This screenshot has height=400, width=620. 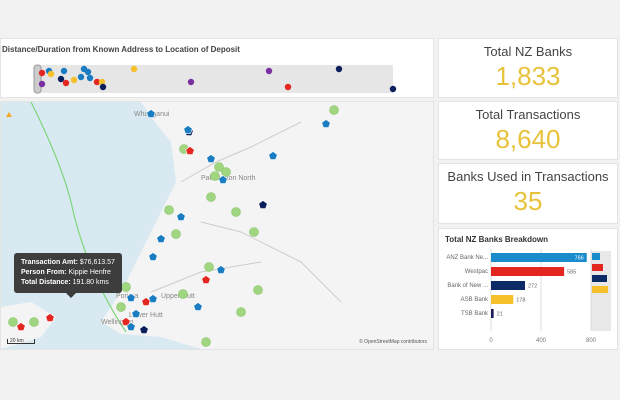 I want to click on category-label: ASB Bank, so click(x=475, y=300).